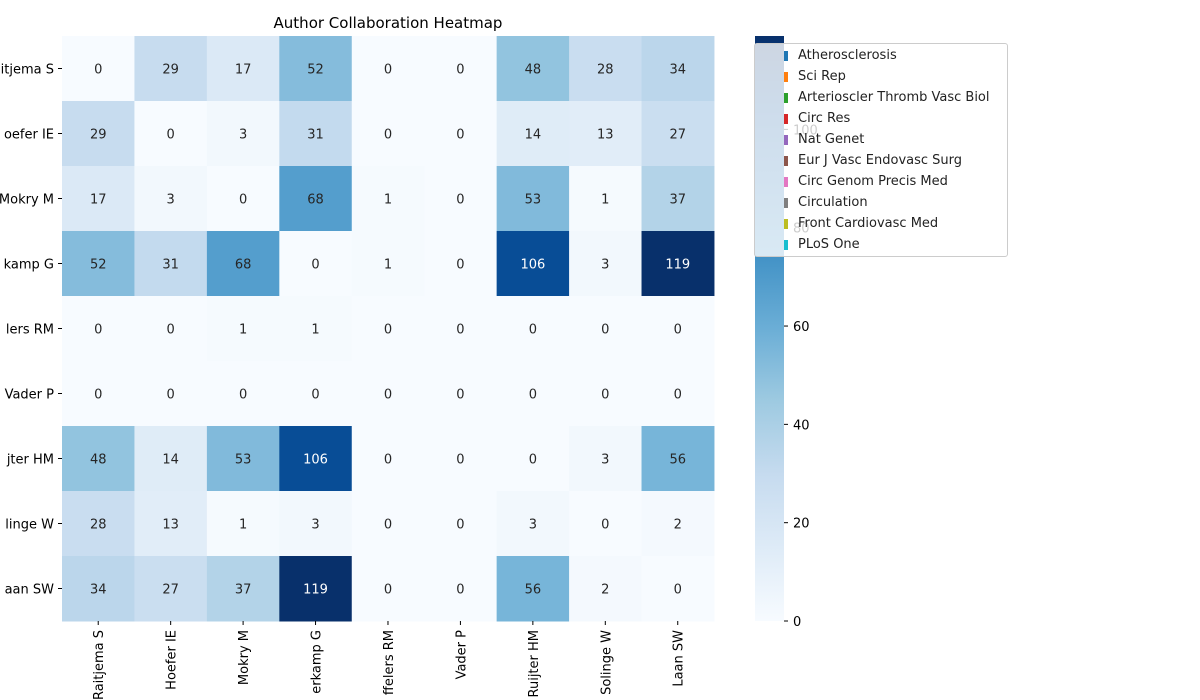 The height and width of the screenshot is (700, 1200). I want to click on chart-title: Author Collaboration Heatmap, so click(388, 23).